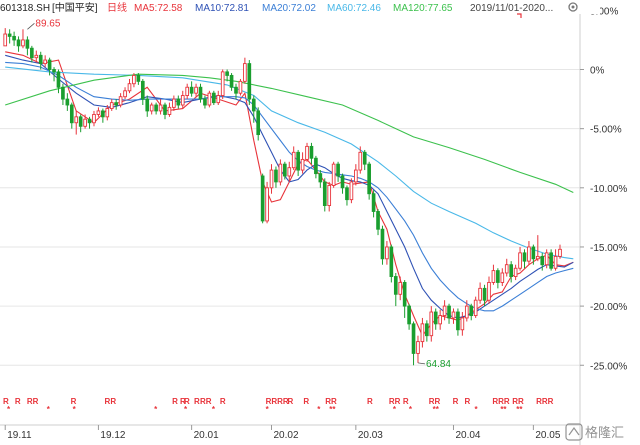 The height and width of the screenshot is (445, 640). I want to click on y-tick-label: -20.00%, so click(608, 307).